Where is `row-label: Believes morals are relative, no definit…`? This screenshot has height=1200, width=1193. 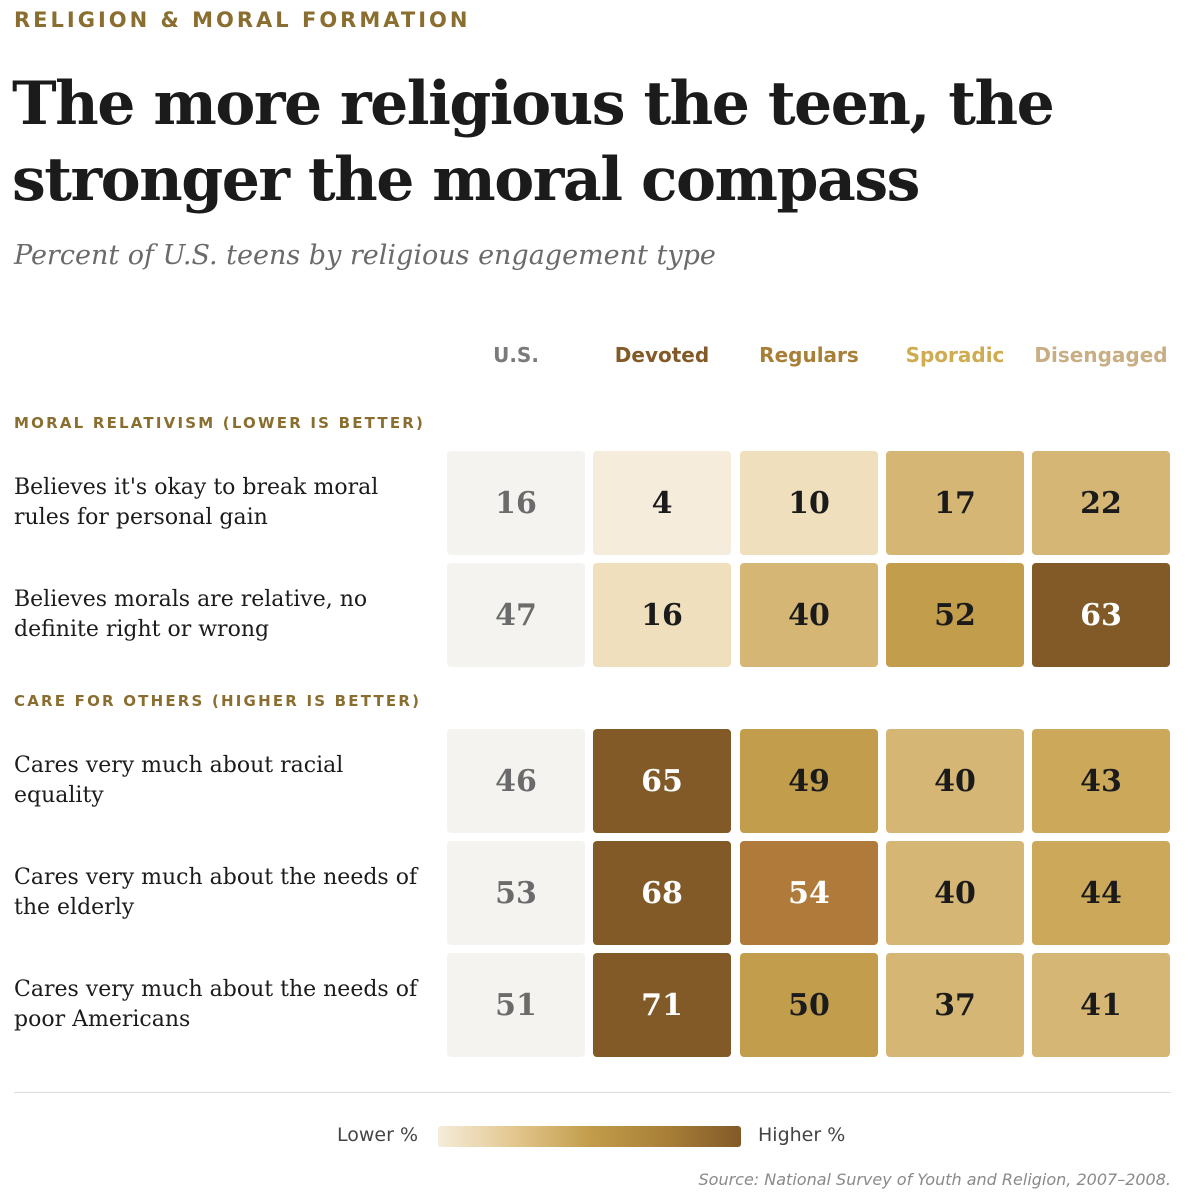
row-label: Believes morals are relative, no definit… is located at coordinates (191, 614).